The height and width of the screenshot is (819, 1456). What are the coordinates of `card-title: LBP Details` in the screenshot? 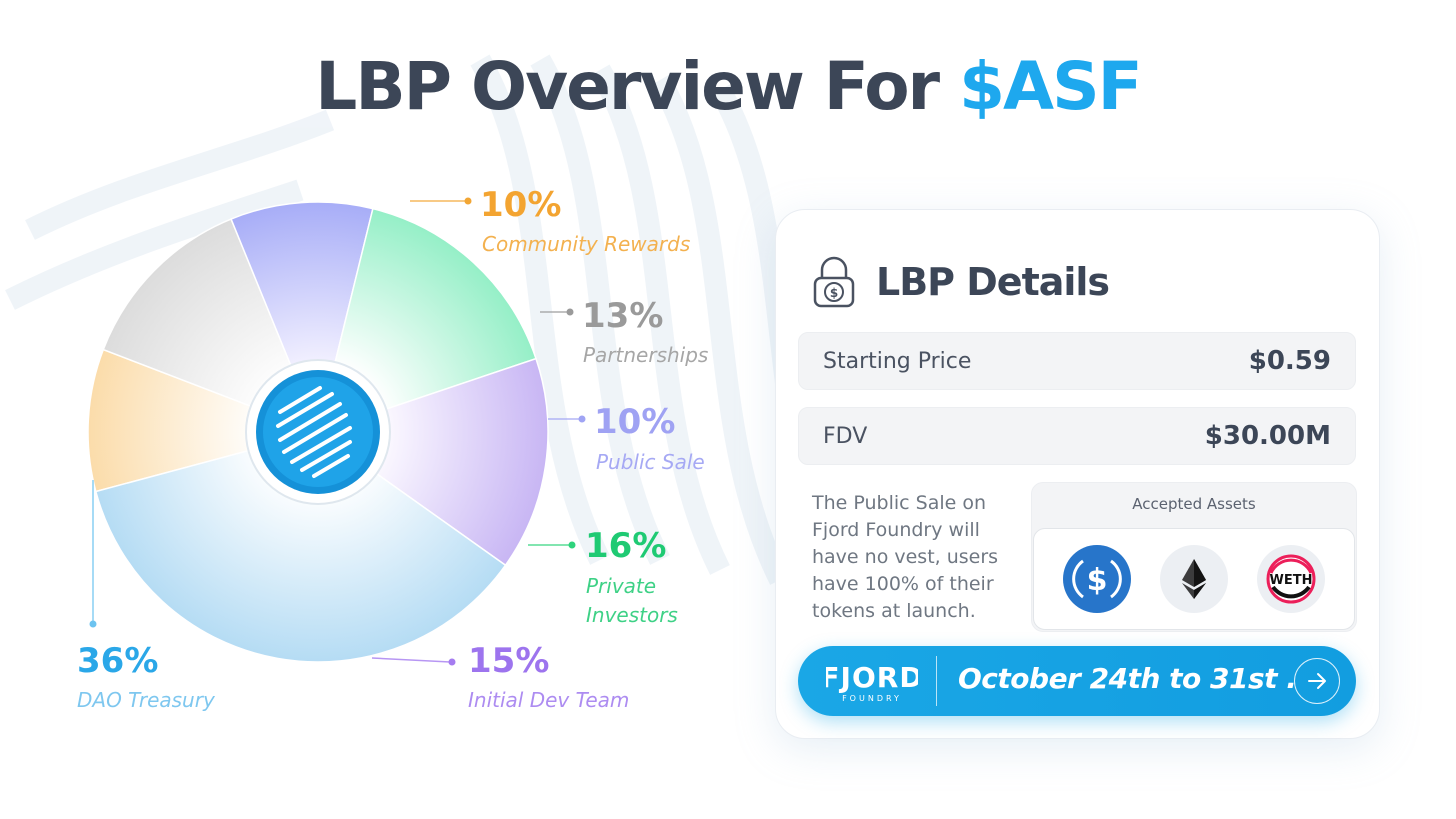 It's located at (993, 282).